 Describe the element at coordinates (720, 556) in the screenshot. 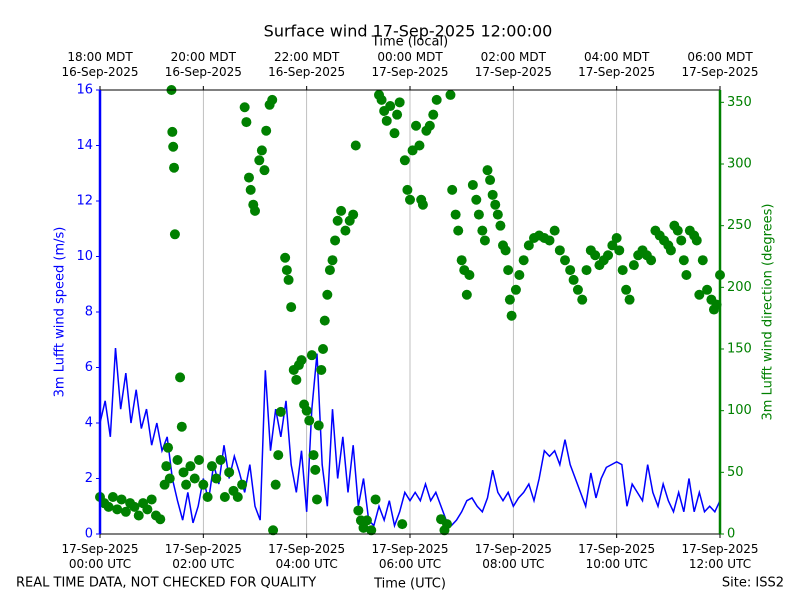

I see `x-tick-label: 17-Sep-2025 12:00 UTC` at that location.